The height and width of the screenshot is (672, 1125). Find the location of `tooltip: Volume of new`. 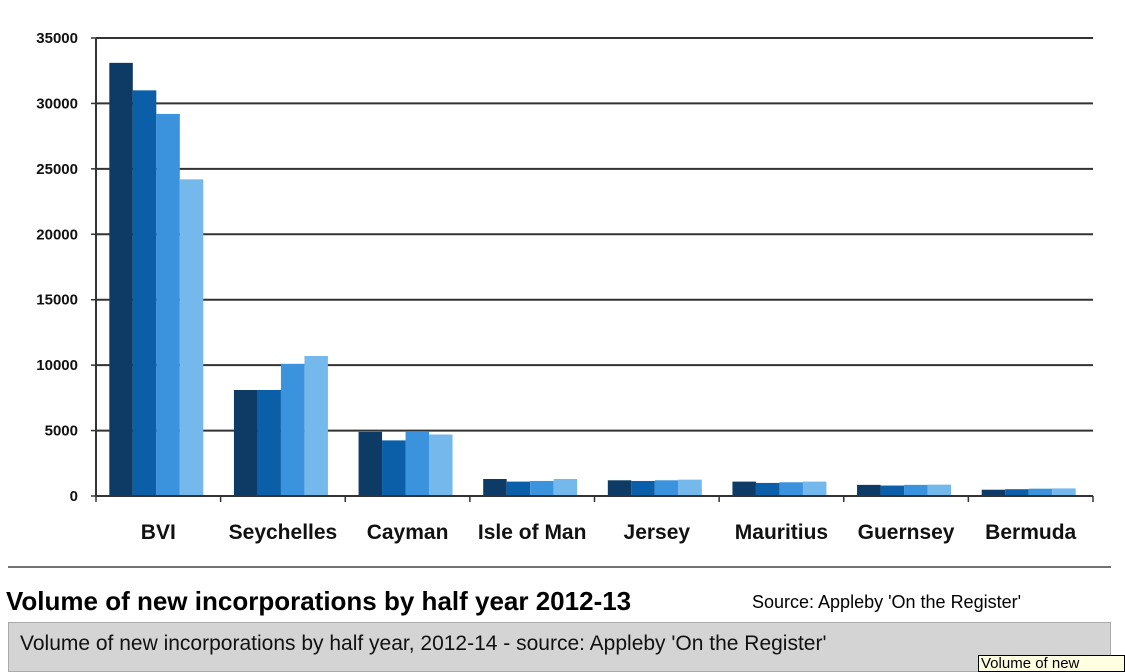

tooltip: Volume of new is located at coordinates (1051, 663).